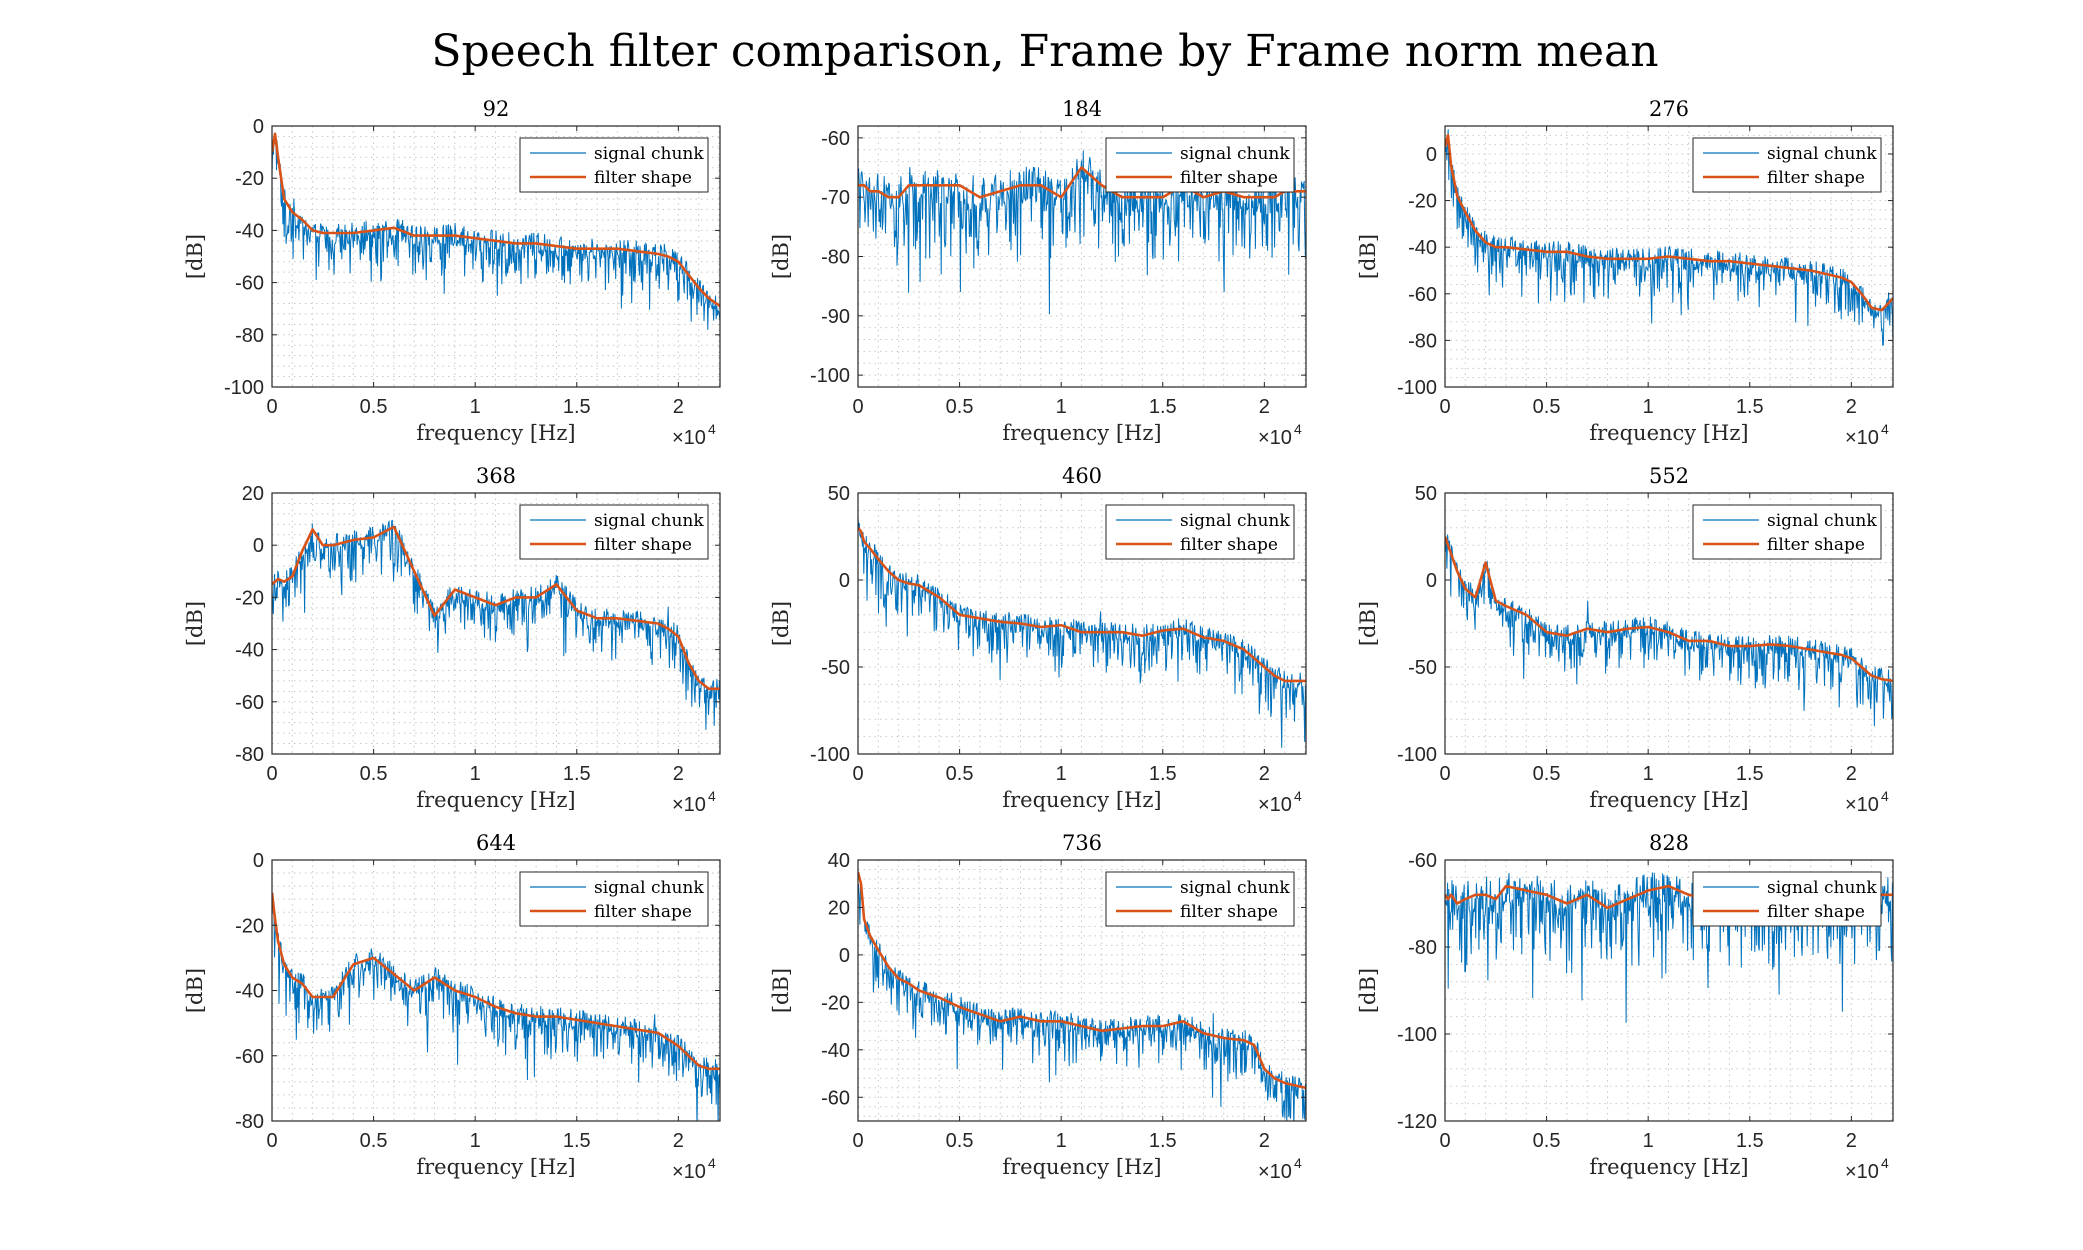 The width and height of the screenshot is (2083, 1250). Describe the element at coordinates (1082, 109) in the screenshot. I see `subplot-title: 184` at that location.